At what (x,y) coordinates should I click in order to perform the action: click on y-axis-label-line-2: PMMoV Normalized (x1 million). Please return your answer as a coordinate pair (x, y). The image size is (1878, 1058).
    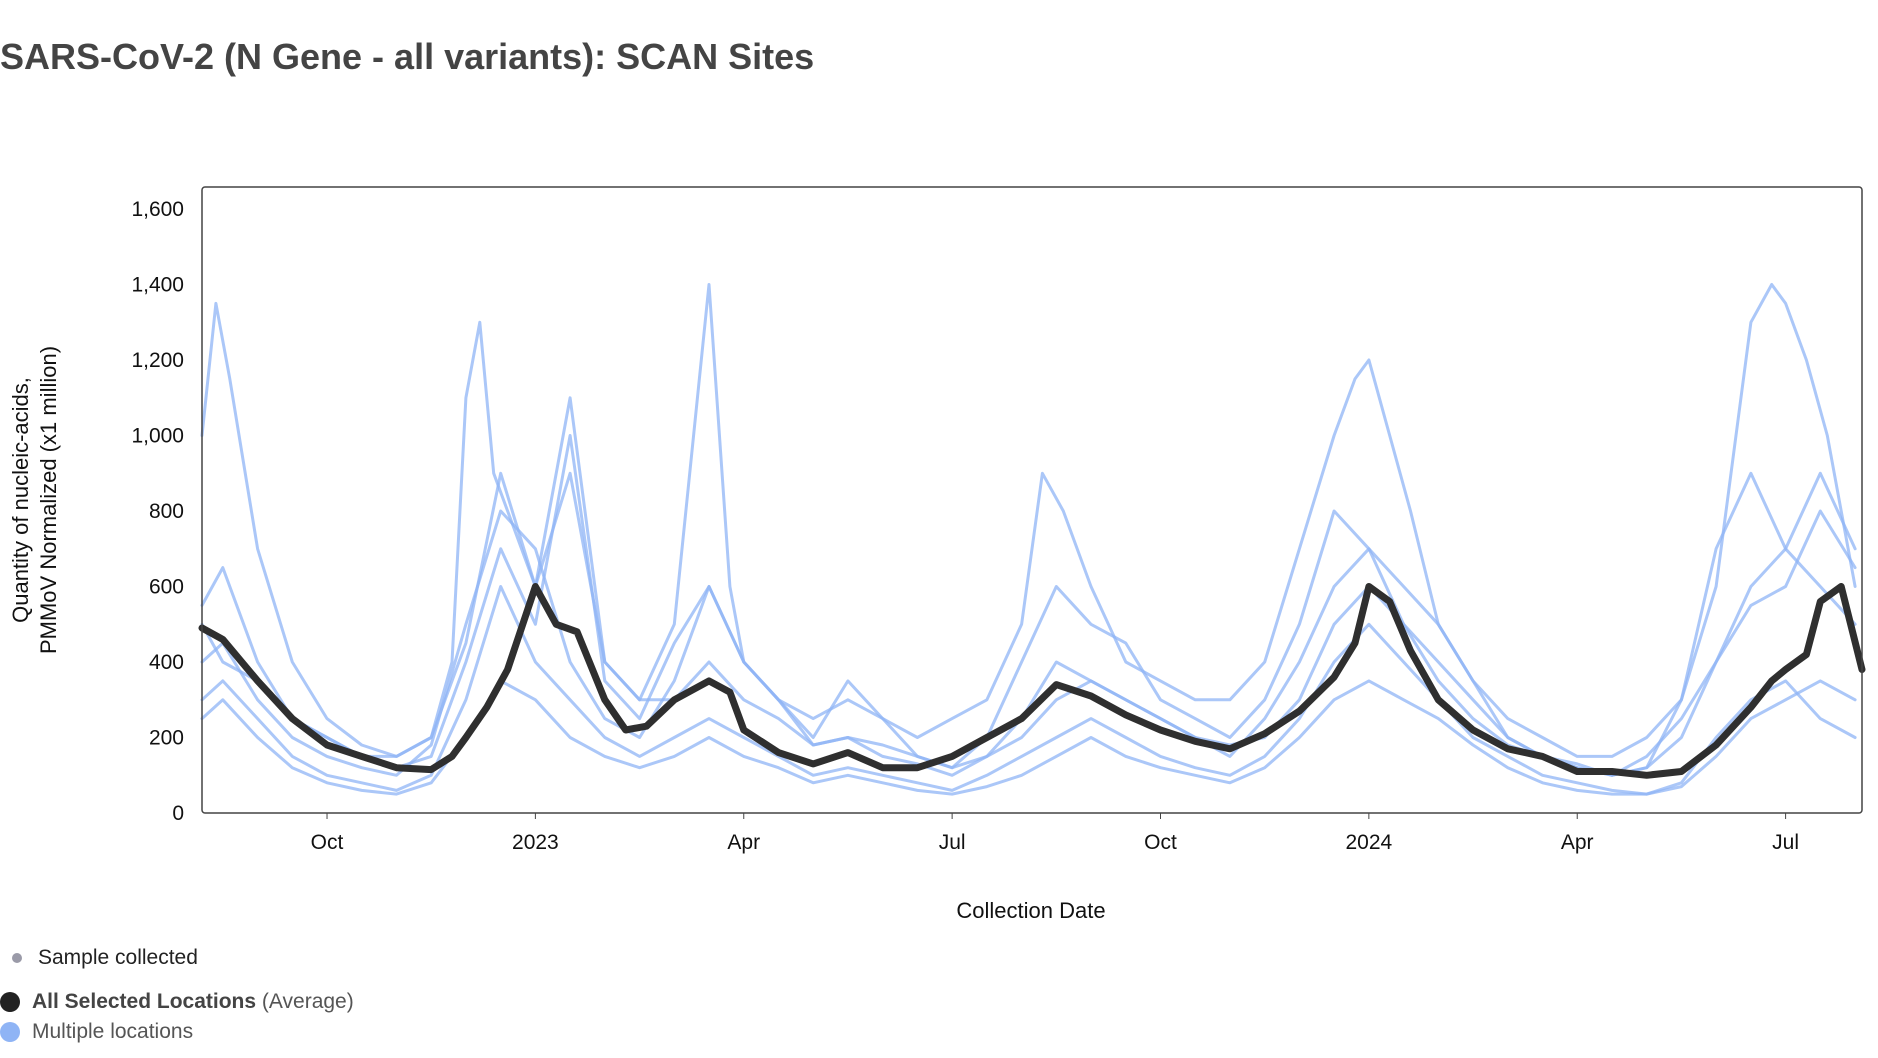
    Looking at the image, I should click on (48, 500).